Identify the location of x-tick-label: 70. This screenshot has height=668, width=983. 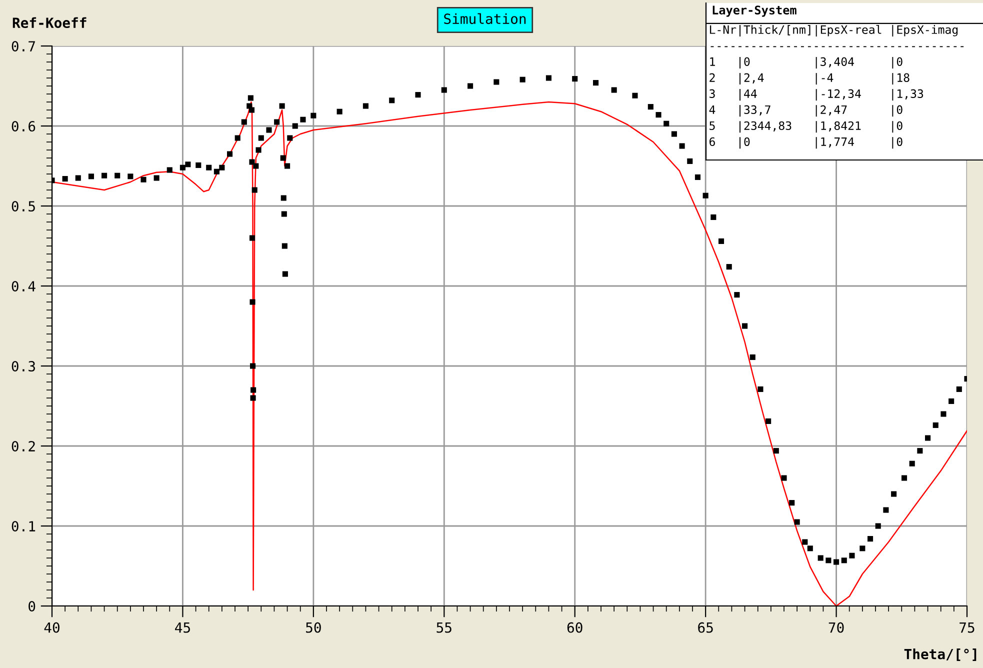
(836, 627).